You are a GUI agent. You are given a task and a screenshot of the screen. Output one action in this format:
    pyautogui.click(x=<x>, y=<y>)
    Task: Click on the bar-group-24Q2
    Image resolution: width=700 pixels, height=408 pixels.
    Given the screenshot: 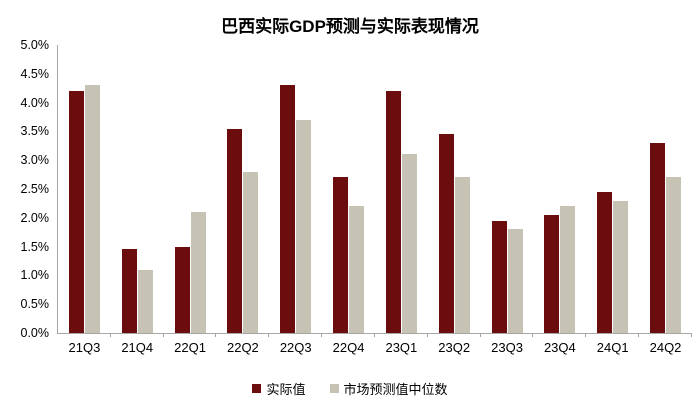 What is the action you would take?
    pyautogui.click(x=665, y=191)
    